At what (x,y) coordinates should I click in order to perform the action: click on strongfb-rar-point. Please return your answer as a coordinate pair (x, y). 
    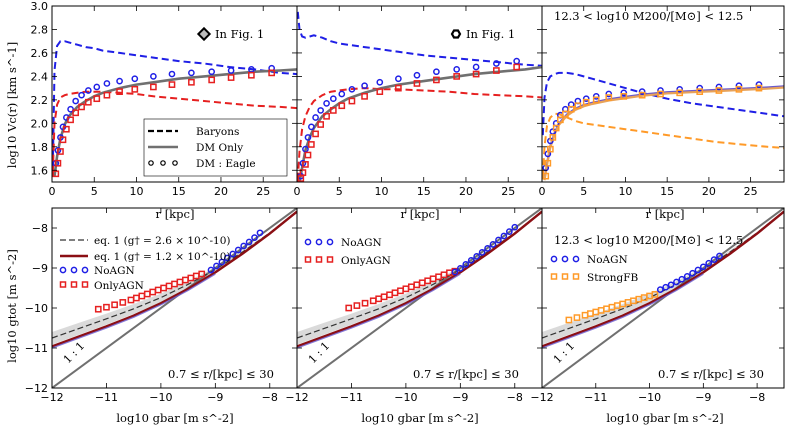
    Looking at the image, I should click on (569, 320).